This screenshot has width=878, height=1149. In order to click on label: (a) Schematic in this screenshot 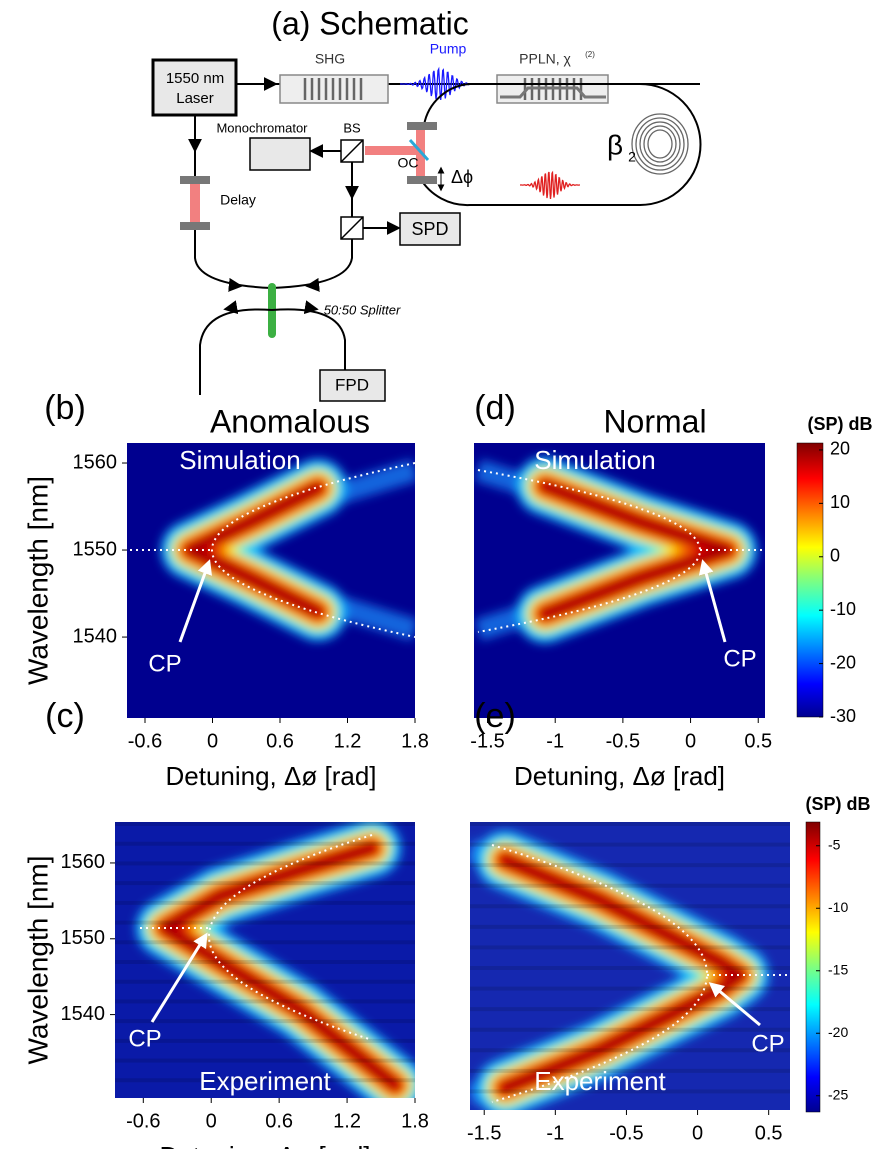, I will do `click(369, 23)`.